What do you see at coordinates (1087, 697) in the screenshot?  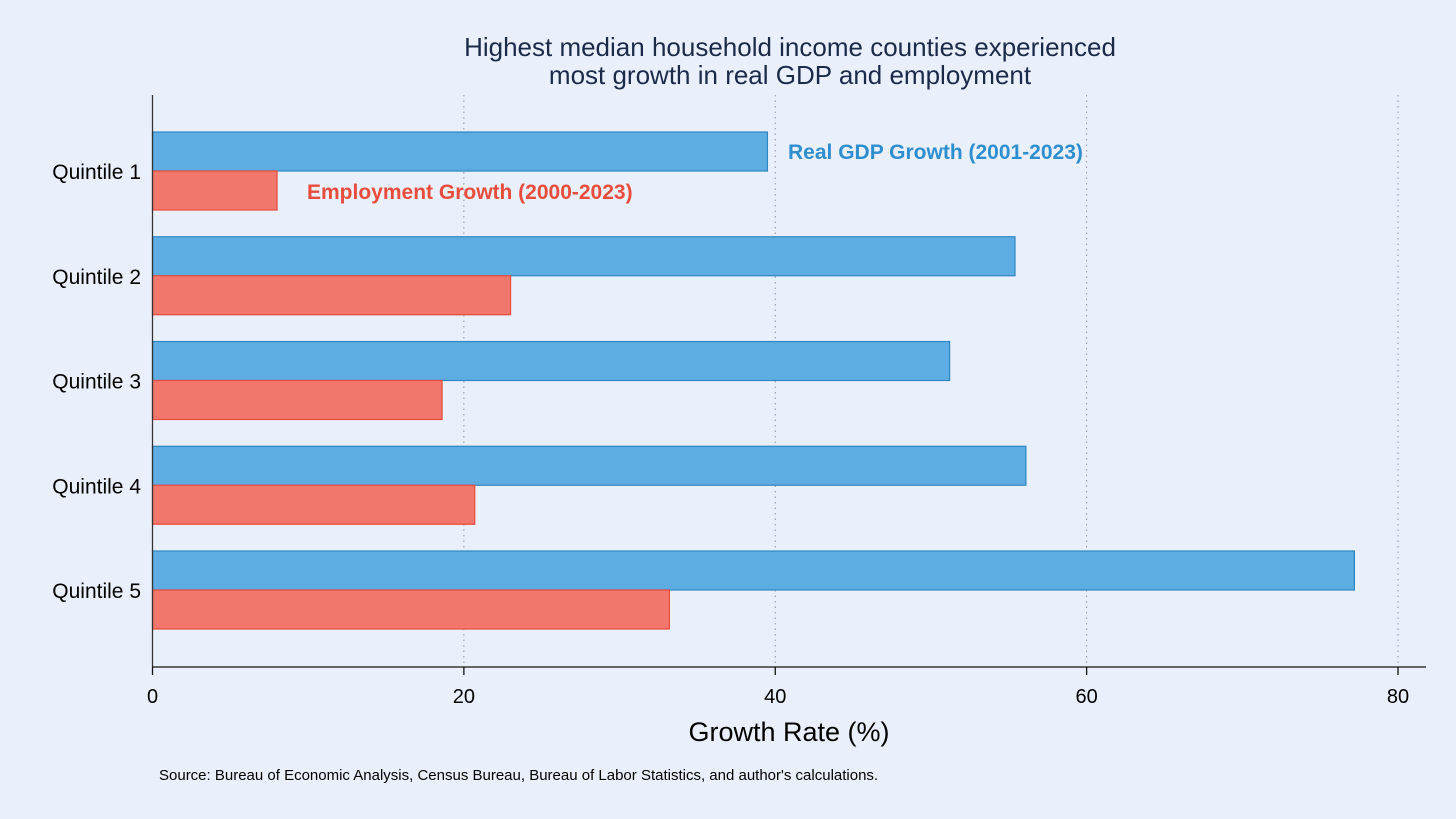 I see `x-tick-label-60: 60` at bounding box center [1087, 697].